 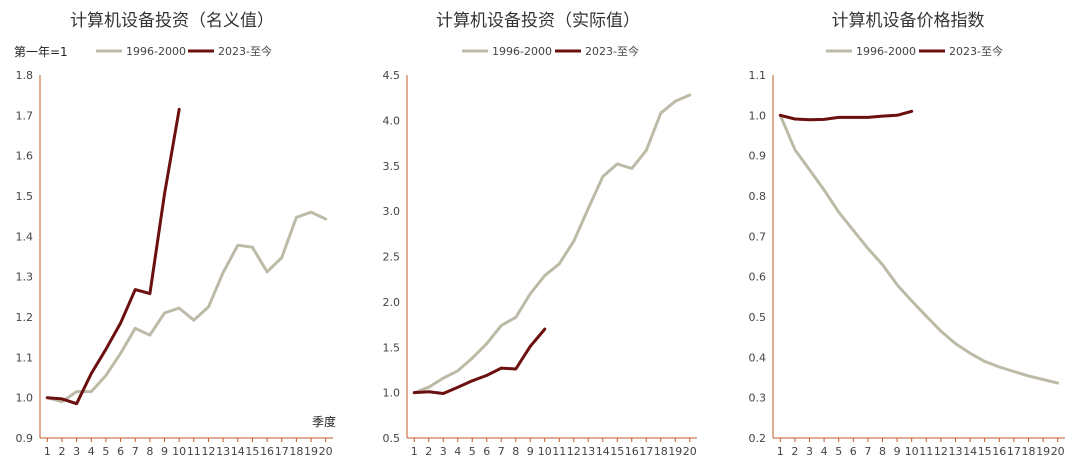 I want to click on x-axis-label: 季度, so click(x=324, y=421).